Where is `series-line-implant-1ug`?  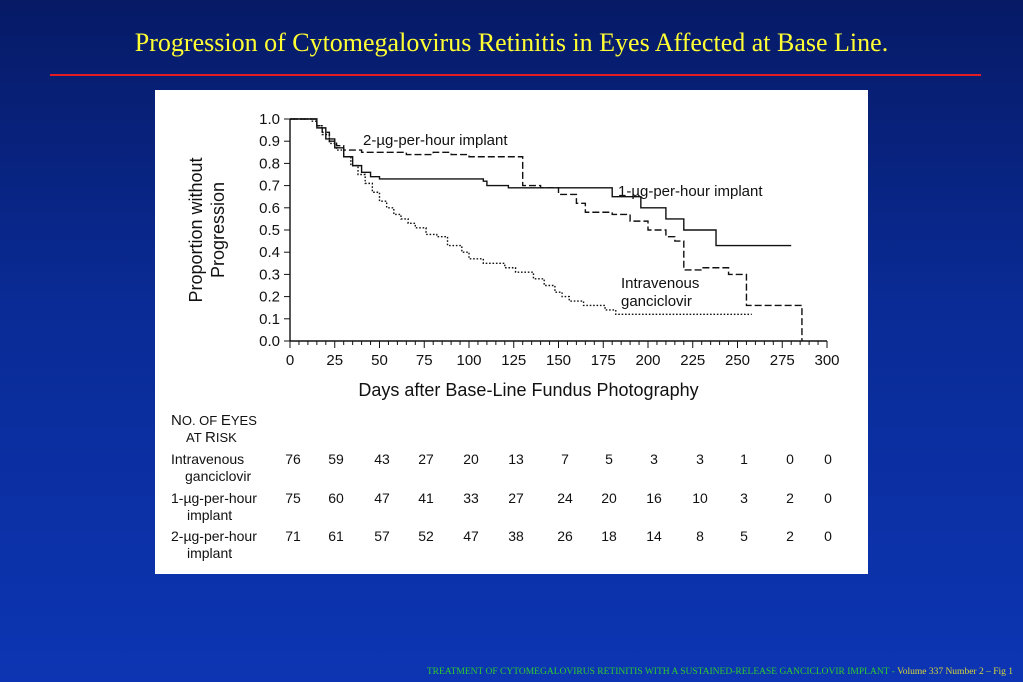 series-line-implant-1ug is located at coordinates (541, 182).